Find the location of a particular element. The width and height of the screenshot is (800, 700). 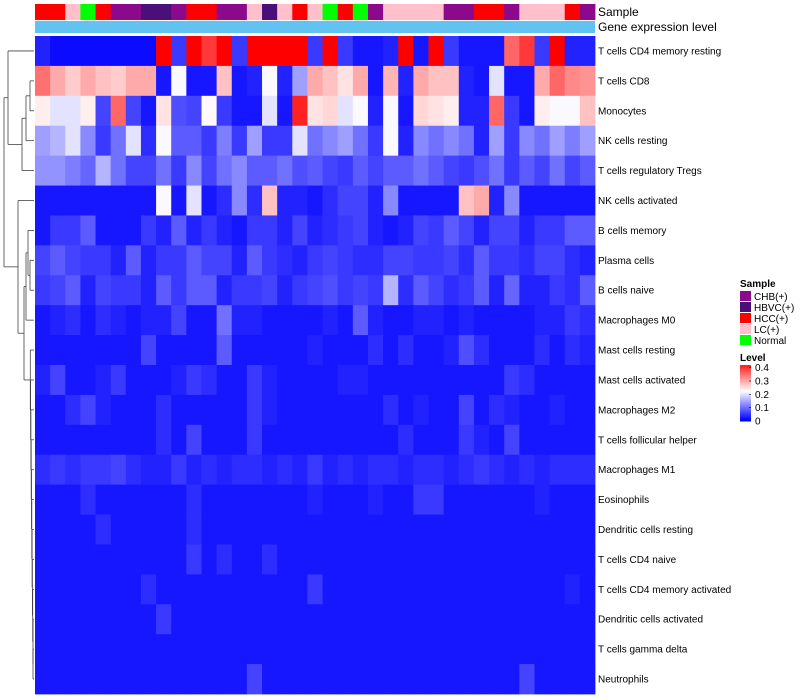

sample-track-label: Sample is located at coordinates (618, 12).